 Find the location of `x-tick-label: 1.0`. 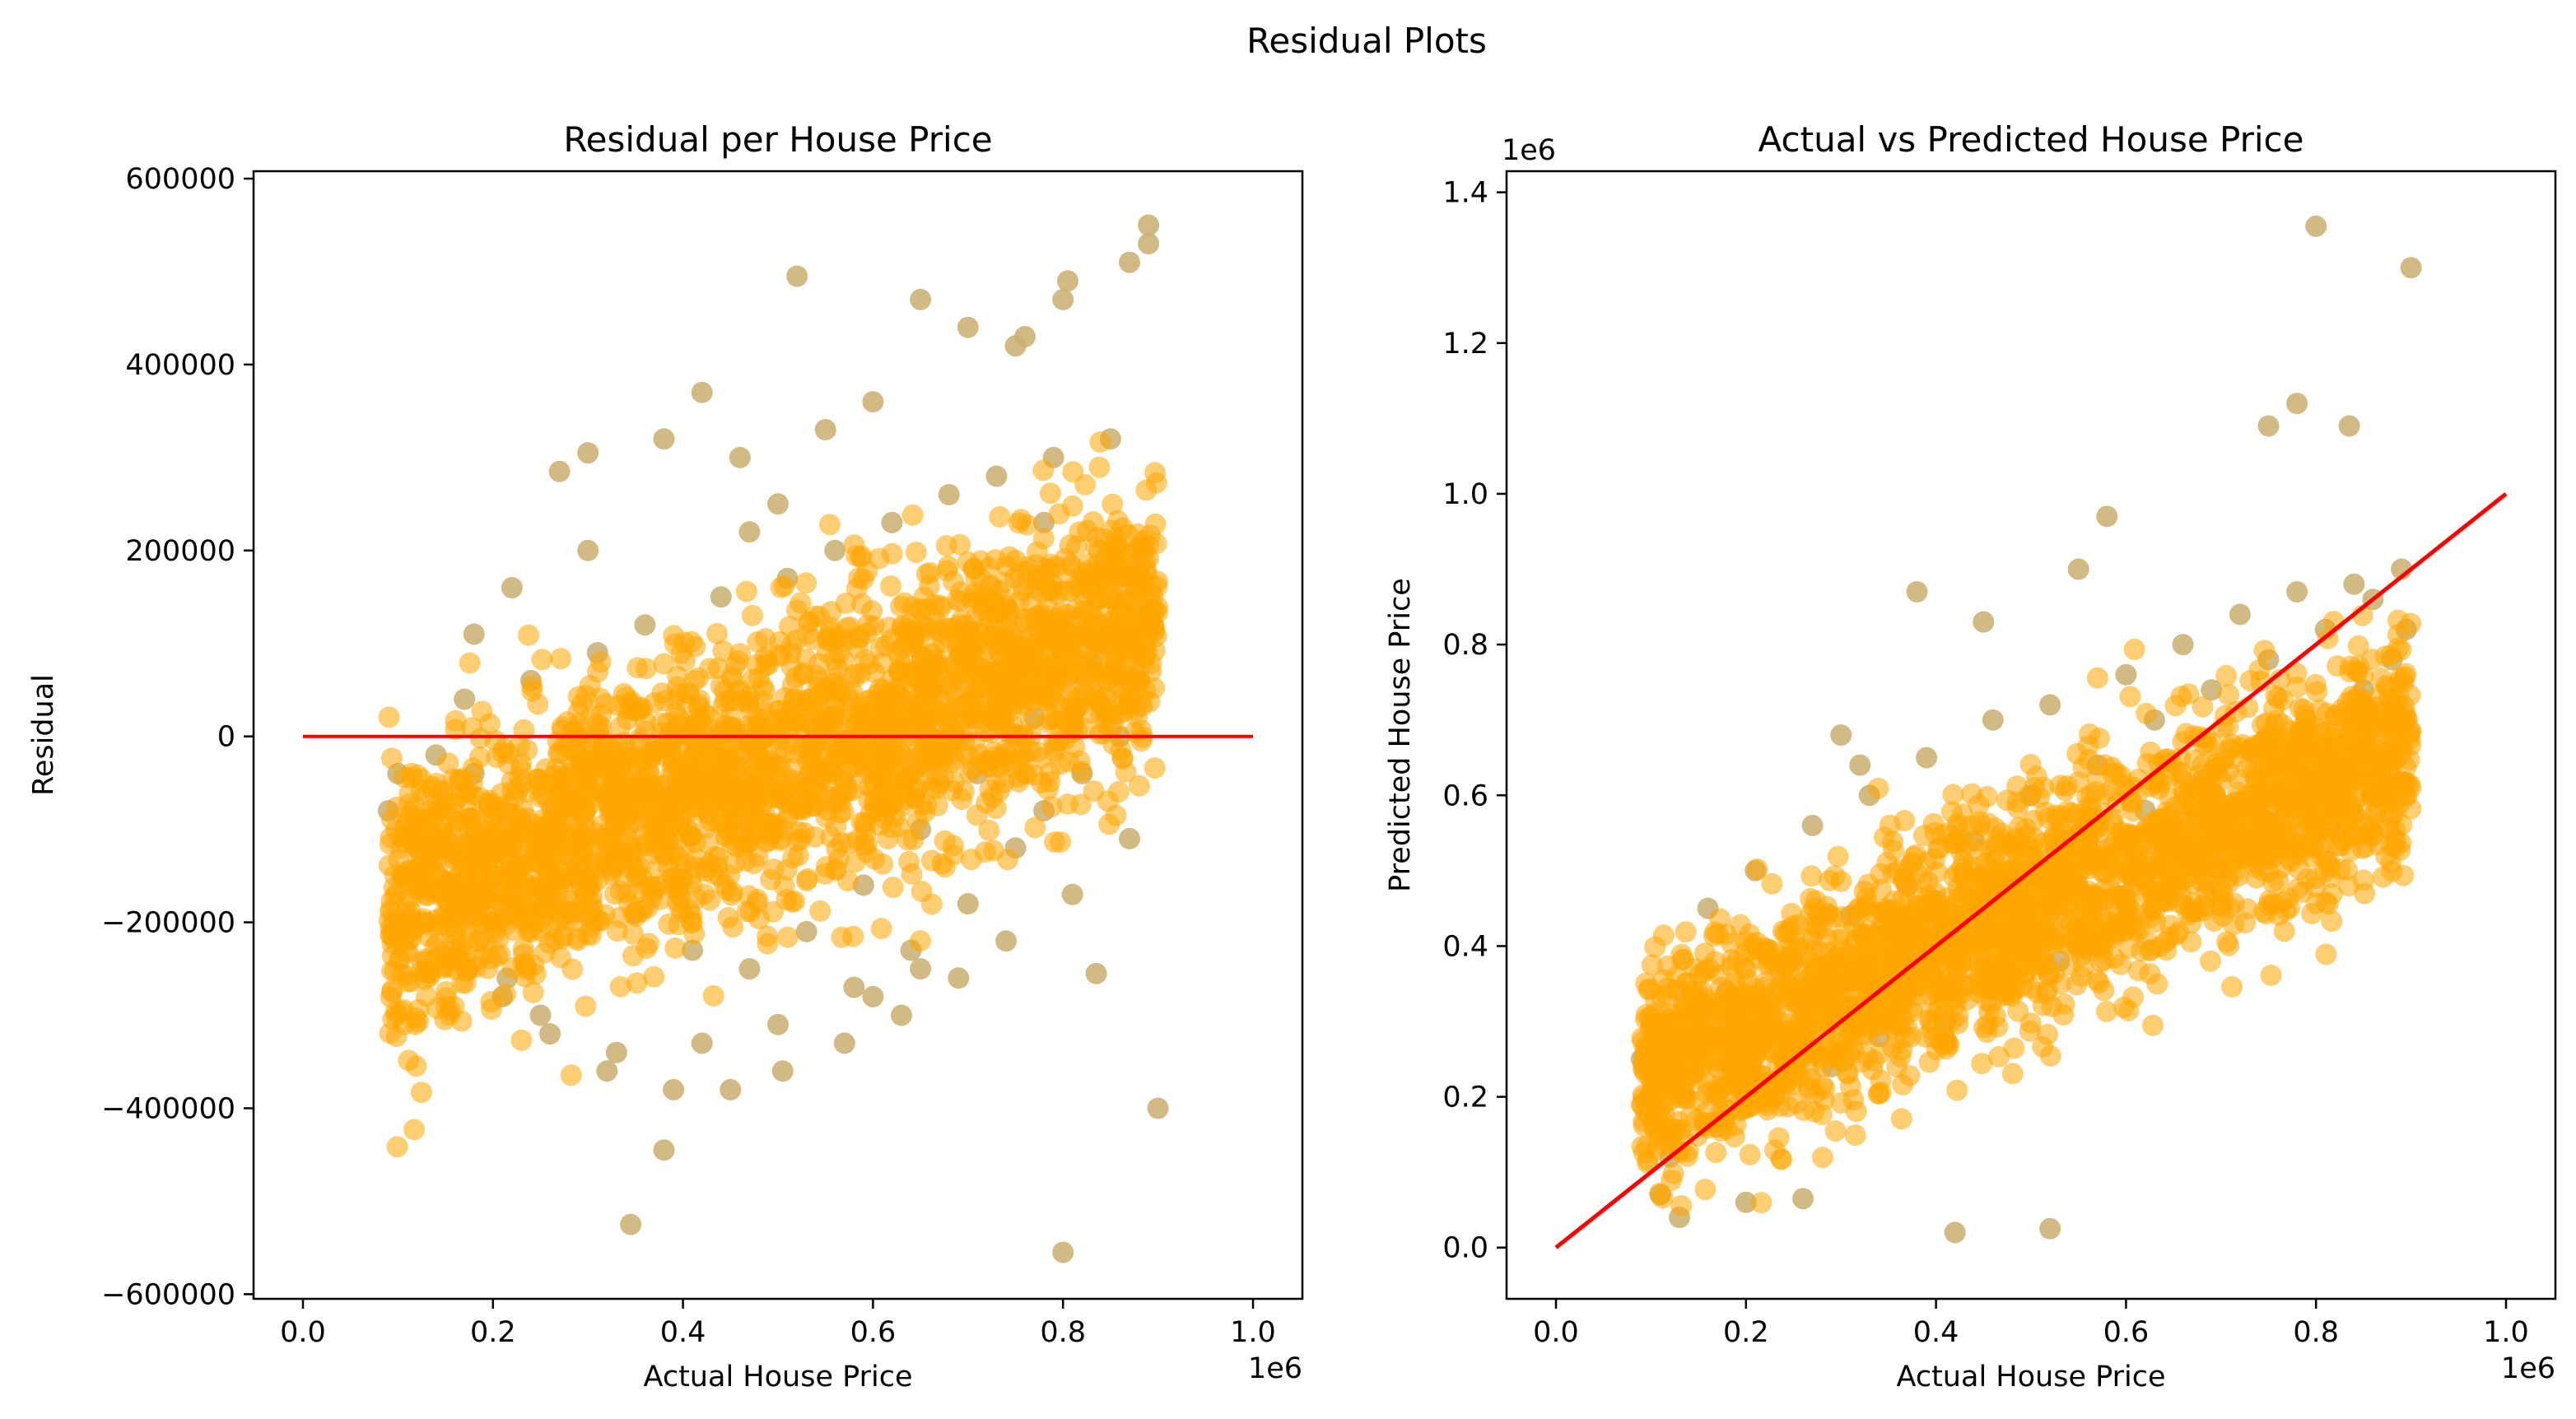

x-tick-label: 1.0 is located at coordinates (1253, 1332).